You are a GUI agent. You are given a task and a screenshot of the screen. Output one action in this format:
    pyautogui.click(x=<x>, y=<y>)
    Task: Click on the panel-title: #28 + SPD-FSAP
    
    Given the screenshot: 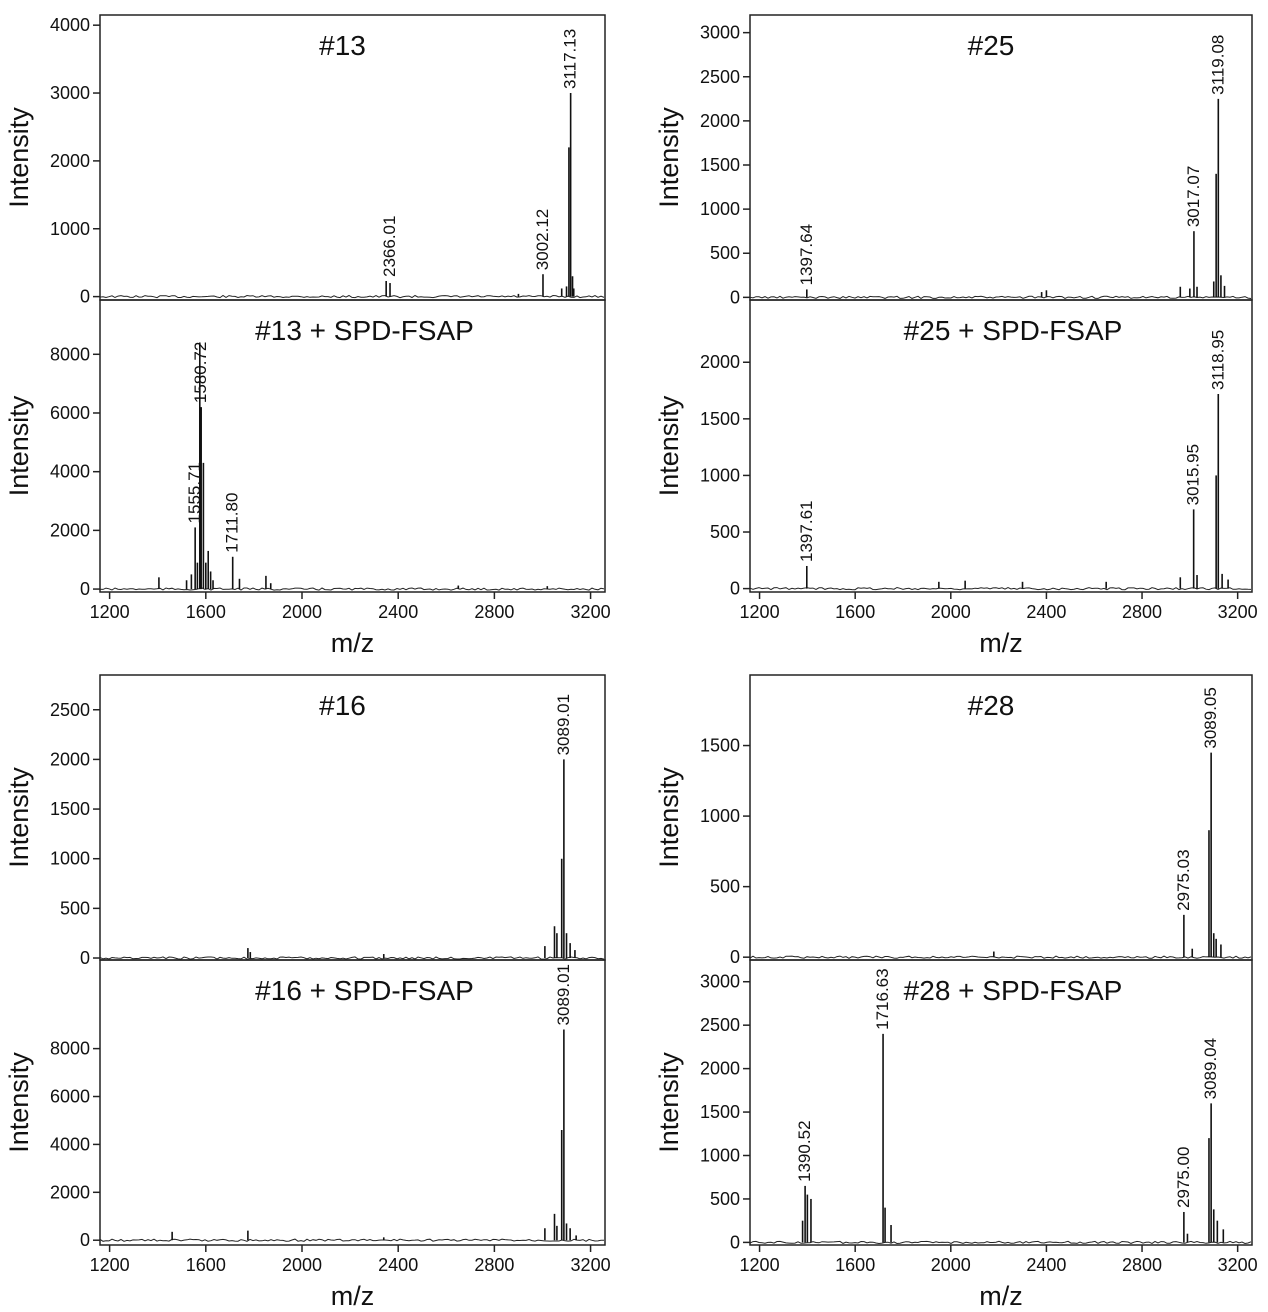 What is the action you would take?
    pyautogui.click(x=1013, y=990)
    